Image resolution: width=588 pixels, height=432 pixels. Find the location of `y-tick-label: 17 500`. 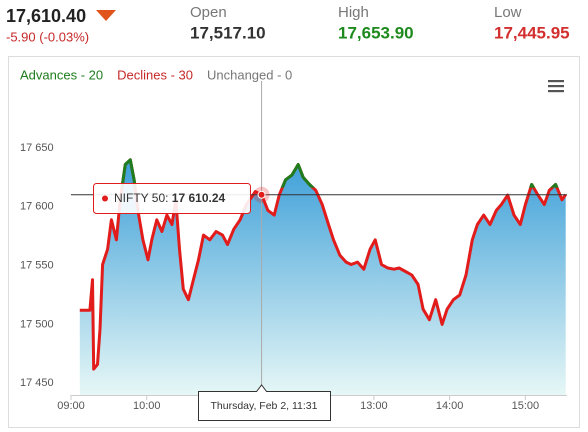

y-tick-label: 17 500 is located at coordinates (37, 324).